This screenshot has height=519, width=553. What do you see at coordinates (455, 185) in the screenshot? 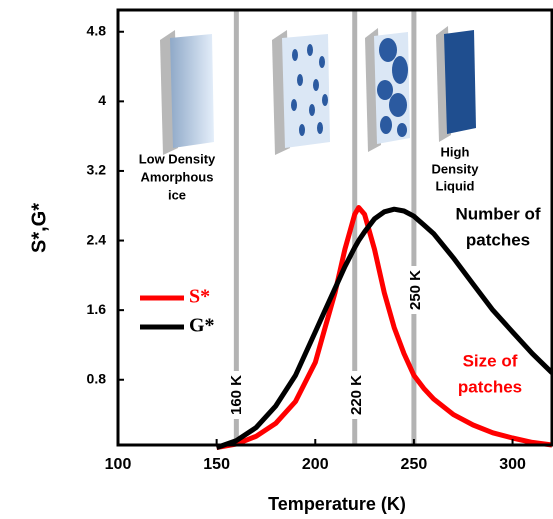
I see `annotation: Liquid` at bounding box center [455, 185].